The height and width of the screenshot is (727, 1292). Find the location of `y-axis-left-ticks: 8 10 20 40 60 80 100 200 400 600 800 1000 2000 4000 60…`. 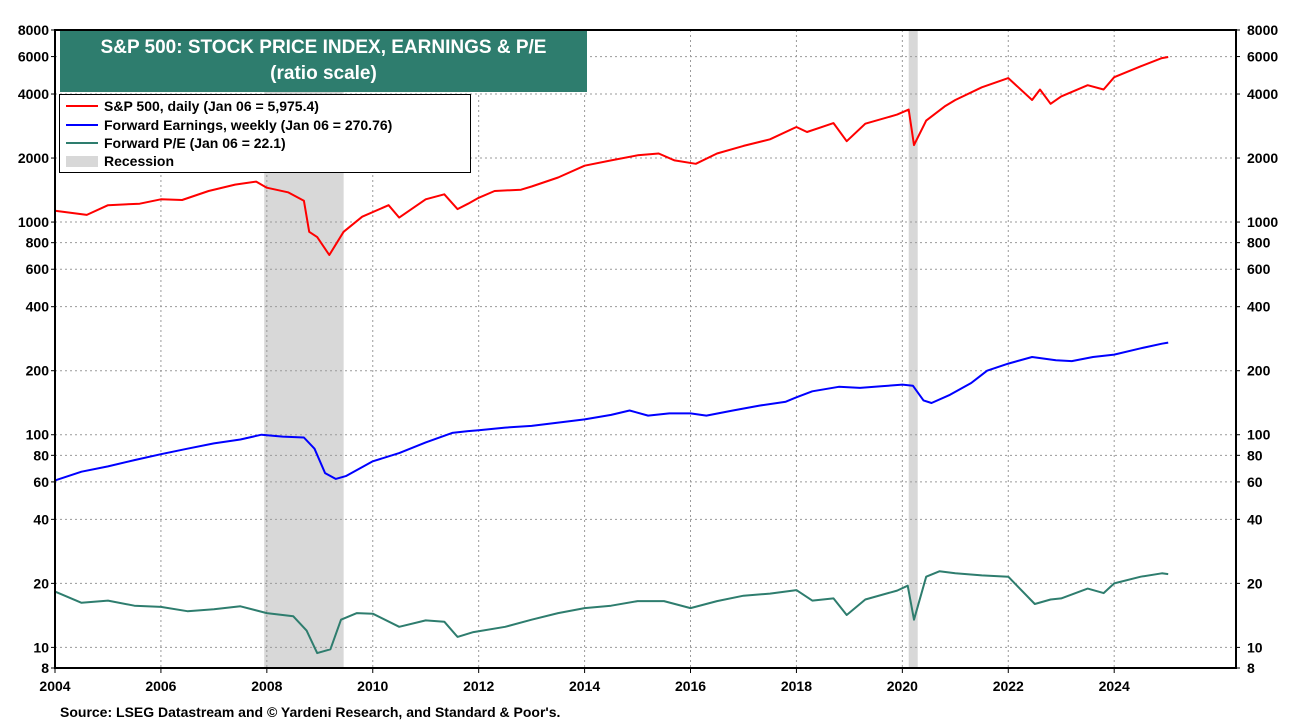

y-axis-left-ticks: 8 10 20 40 60 80 100 200 400 600 800 1000 2000 4000 60… is located at coordinates (36, 349).